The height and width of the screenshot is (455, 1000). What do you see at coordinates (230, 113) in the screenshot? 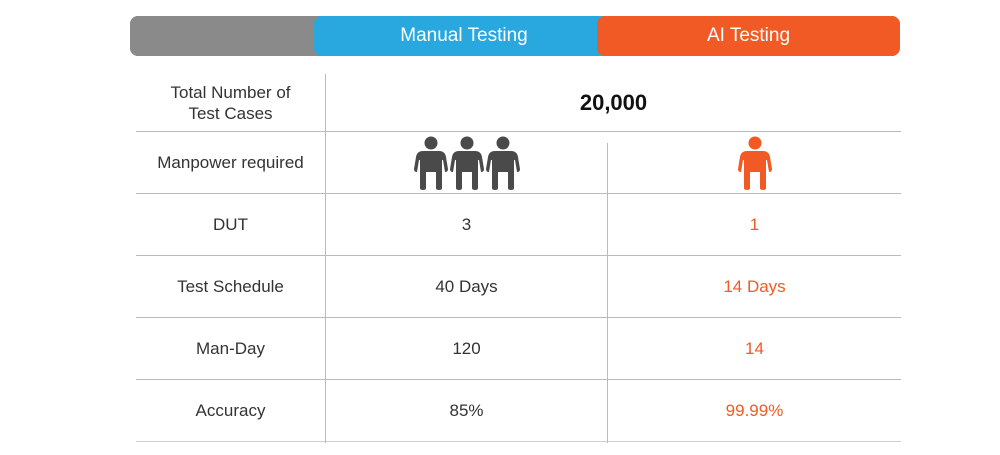
I see `label-line-2: Test Cases` at bounding box center [230, 113].